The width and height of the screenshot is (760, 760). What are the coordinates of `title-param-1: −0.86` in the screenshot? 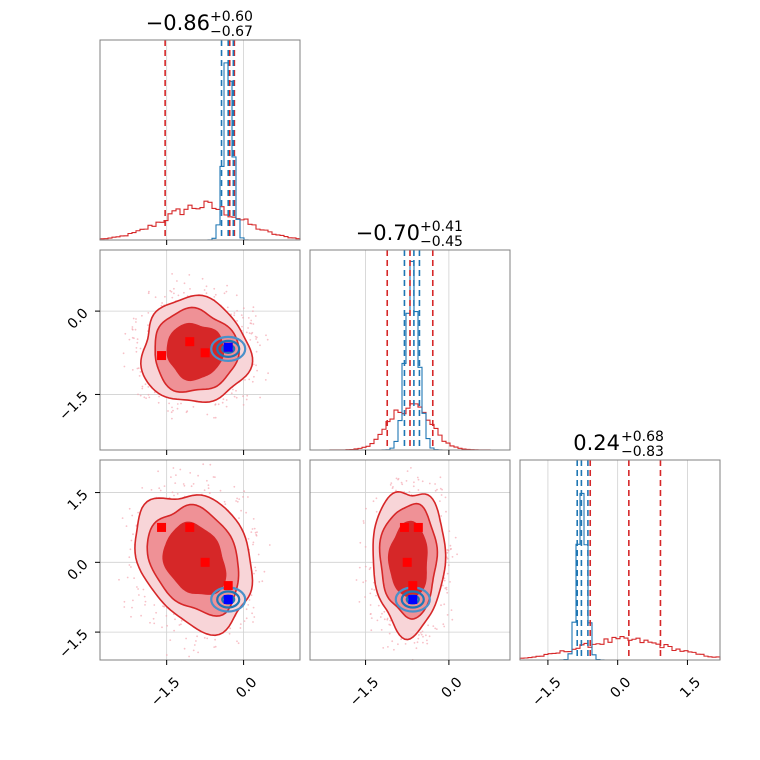 It's located at (178, 23).